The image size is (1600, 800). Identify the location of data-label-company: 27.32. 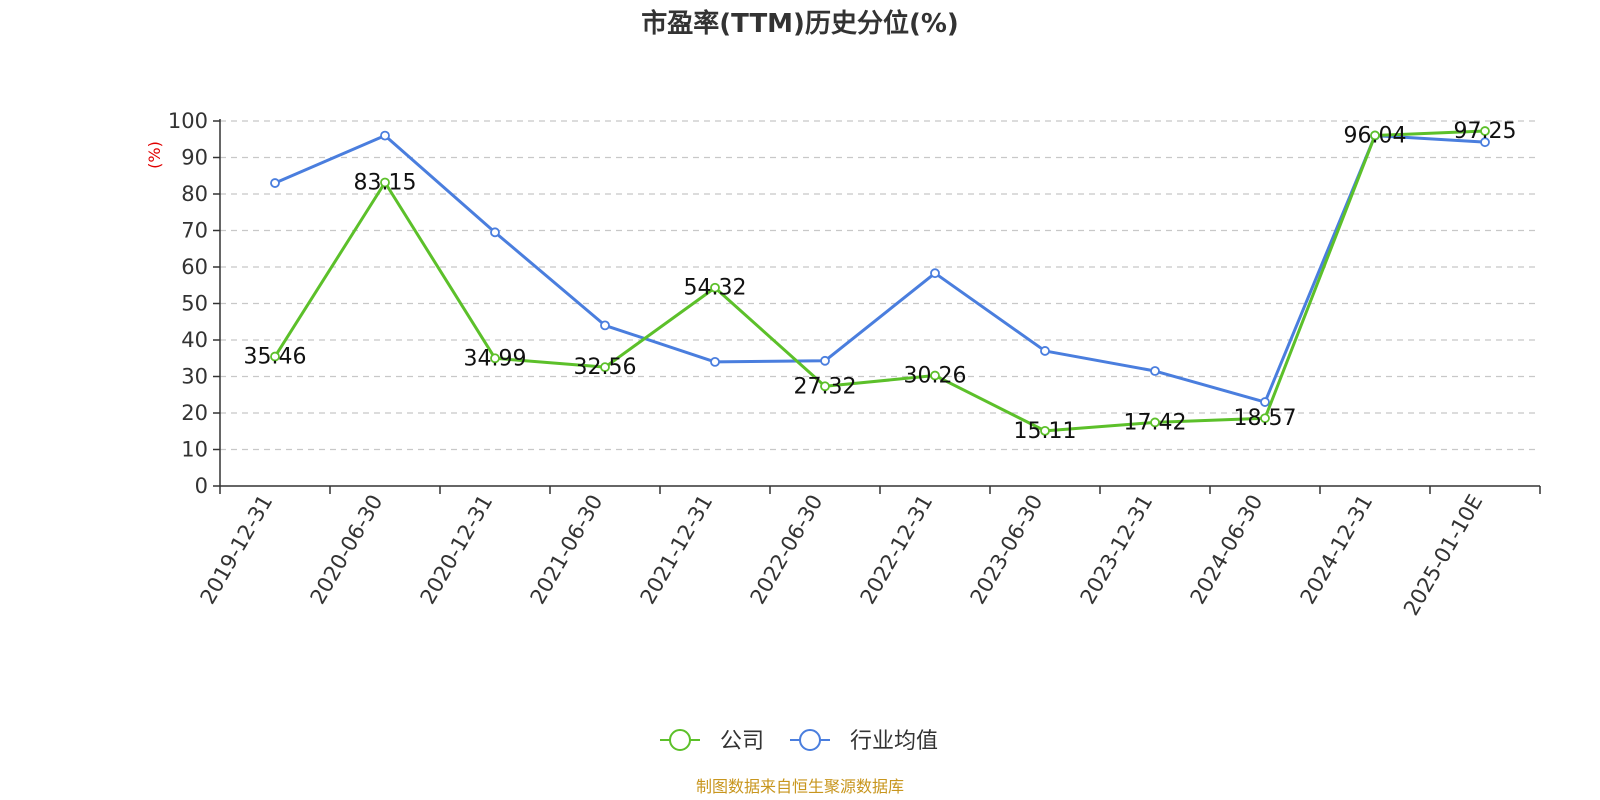
(825, 386).